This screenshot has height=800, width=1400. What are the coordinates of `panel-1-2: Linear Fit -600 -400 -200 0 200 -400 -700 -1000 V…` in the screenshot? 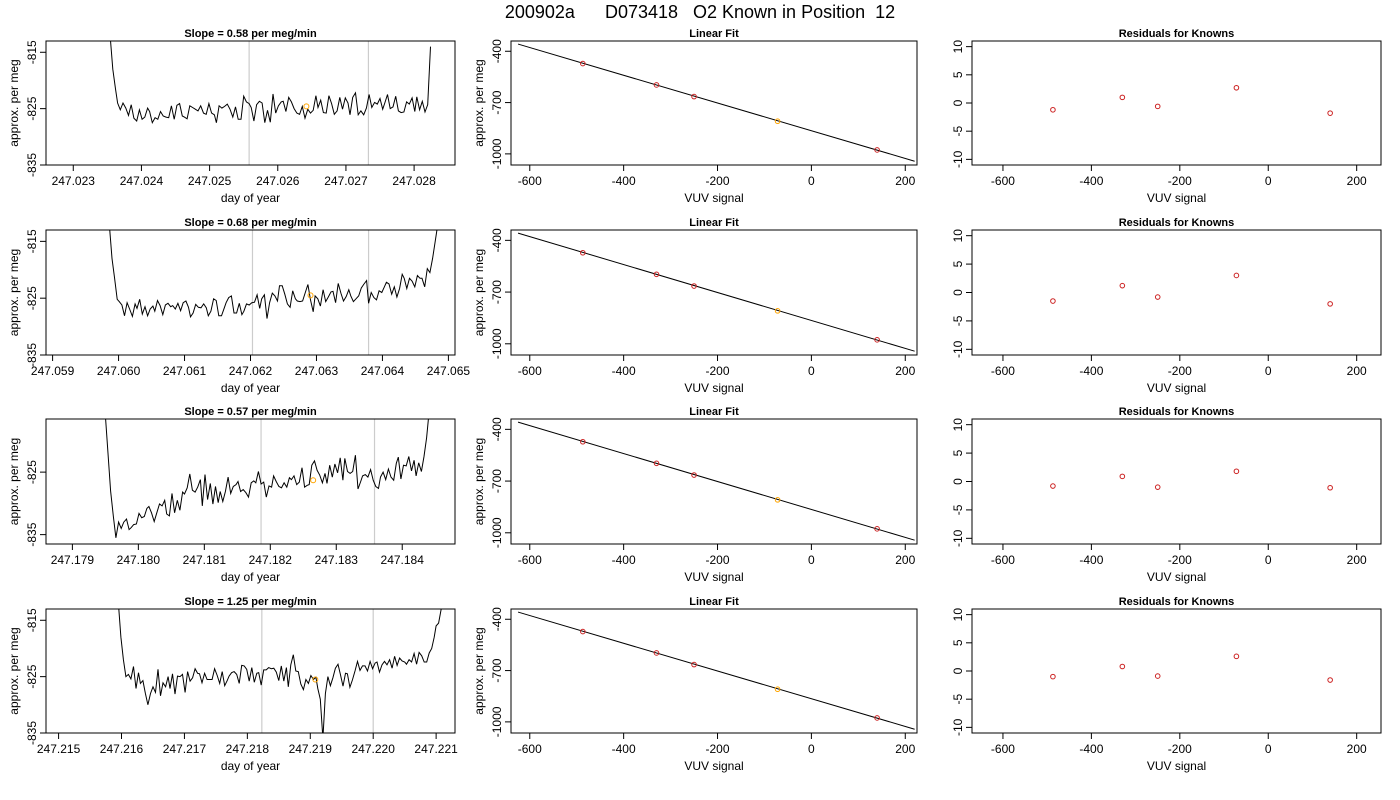 It's located at (695, 116).